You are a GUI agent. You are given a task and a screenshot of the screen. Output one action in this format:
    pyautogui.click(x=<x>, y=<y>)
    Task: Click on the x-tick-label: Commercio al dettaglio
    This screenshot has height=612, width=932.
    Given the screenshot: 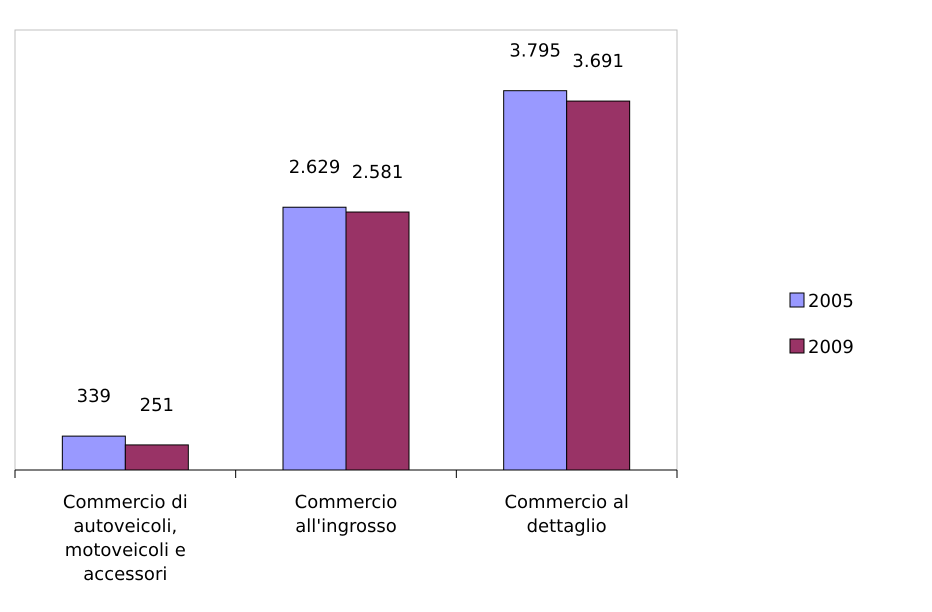 What is the action you would take?
    pyautogui.click(x=566, y=514)
    